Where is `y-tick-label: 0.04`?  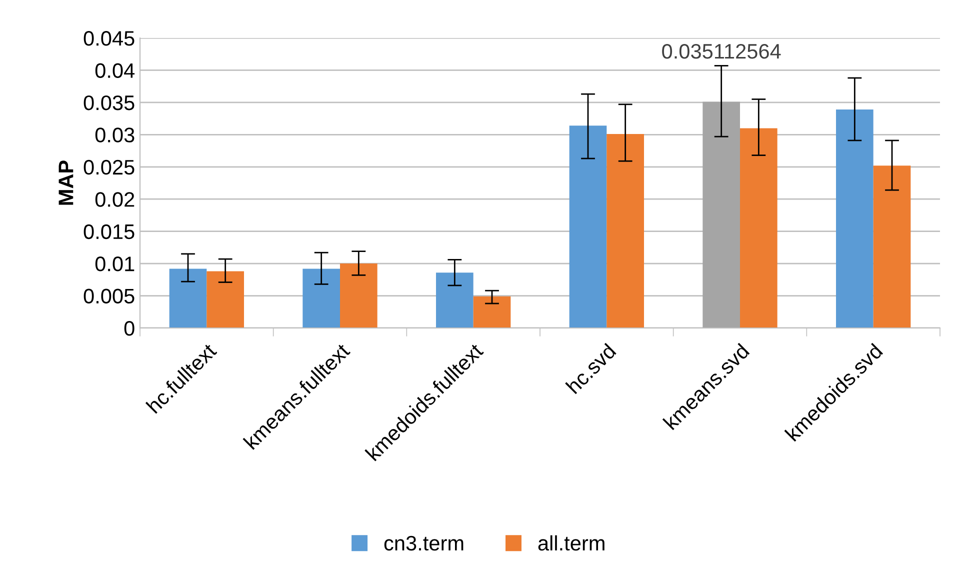 y-tick-label: 0.04 is located at coordinates (115, 70).